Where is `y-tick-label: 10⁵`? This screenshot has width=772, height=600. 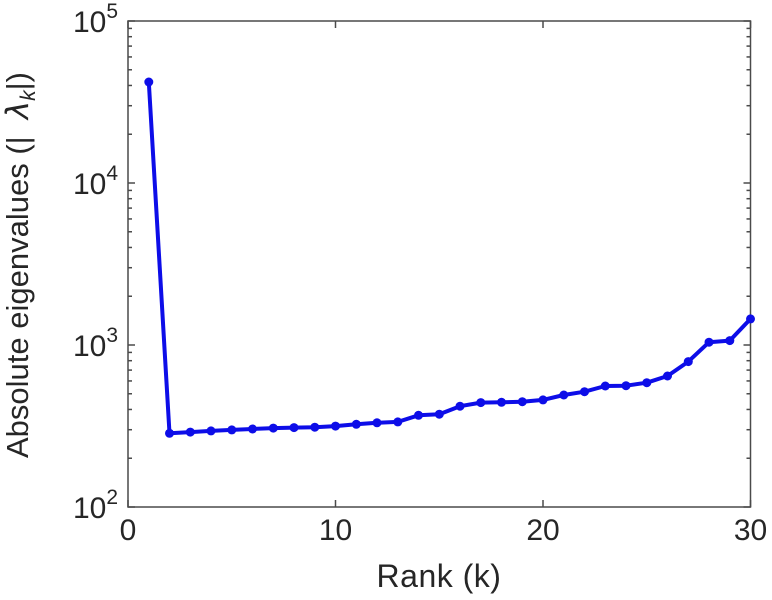
y-tick-label: 10⁵ is located at coordinates (95, 19).